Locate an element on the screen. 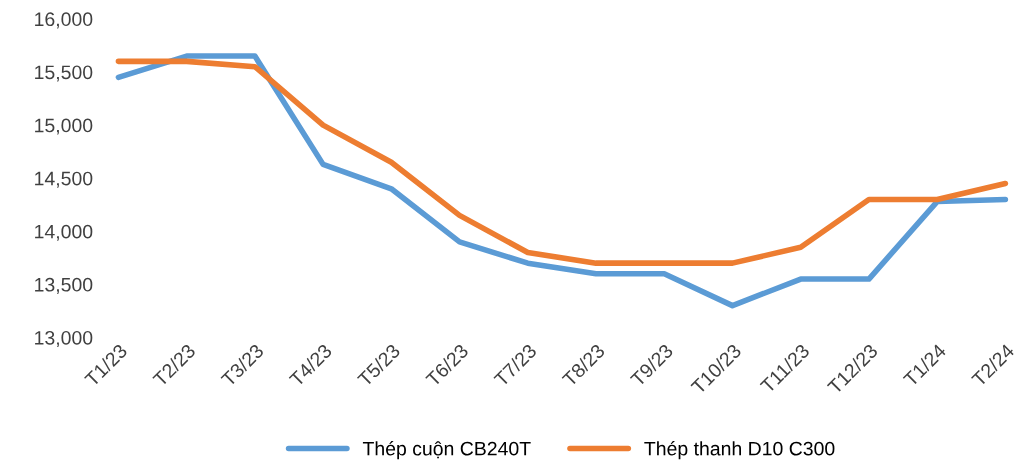 The height and width of the screenshot is (472, 1031). y-tick-label: 13,500 is located at coordinates (64, 285).